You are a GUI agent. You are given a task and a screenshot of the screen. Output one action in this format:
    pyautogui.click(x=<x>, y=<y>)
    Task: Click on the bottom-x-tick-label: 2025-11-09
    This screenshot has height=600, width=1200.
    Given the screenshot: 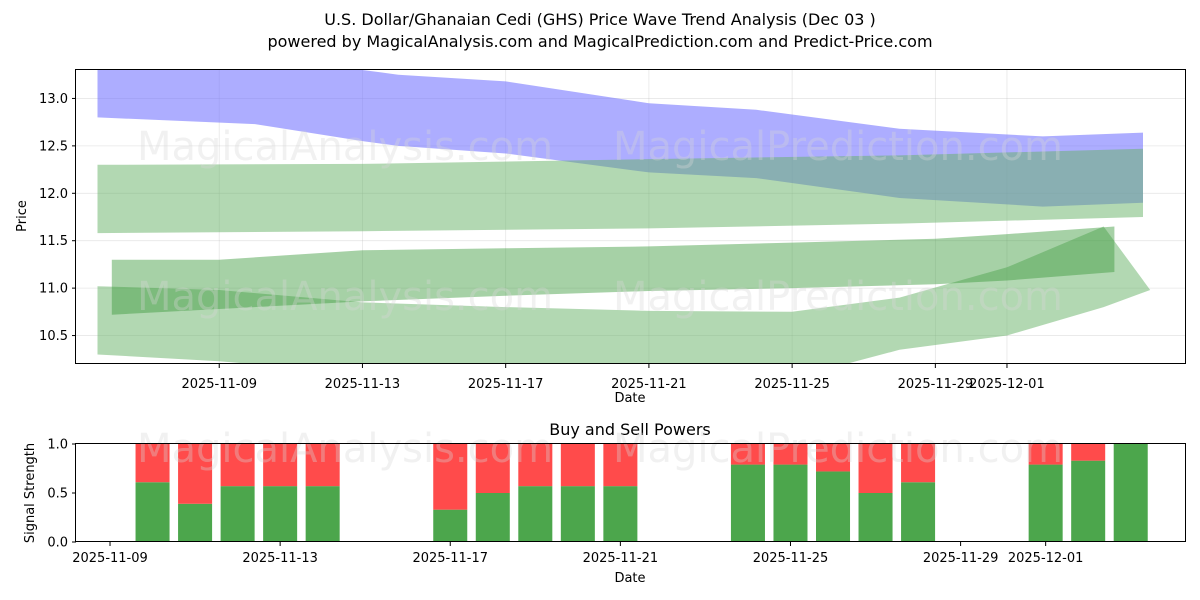 What is the action you would take?
    pyautogui.click(x=110, y=558)
    